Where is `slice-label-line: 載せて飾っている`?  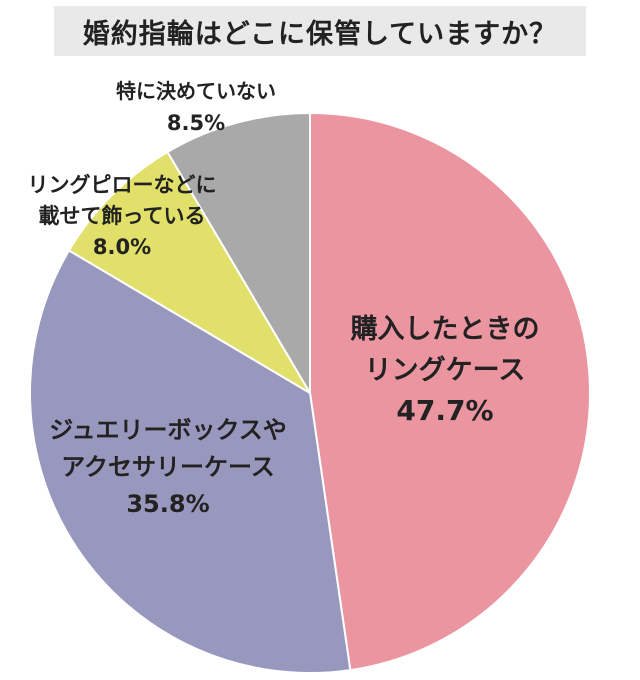 slice-label-line: 載せて飾っている is located at coordinates (122, 216).